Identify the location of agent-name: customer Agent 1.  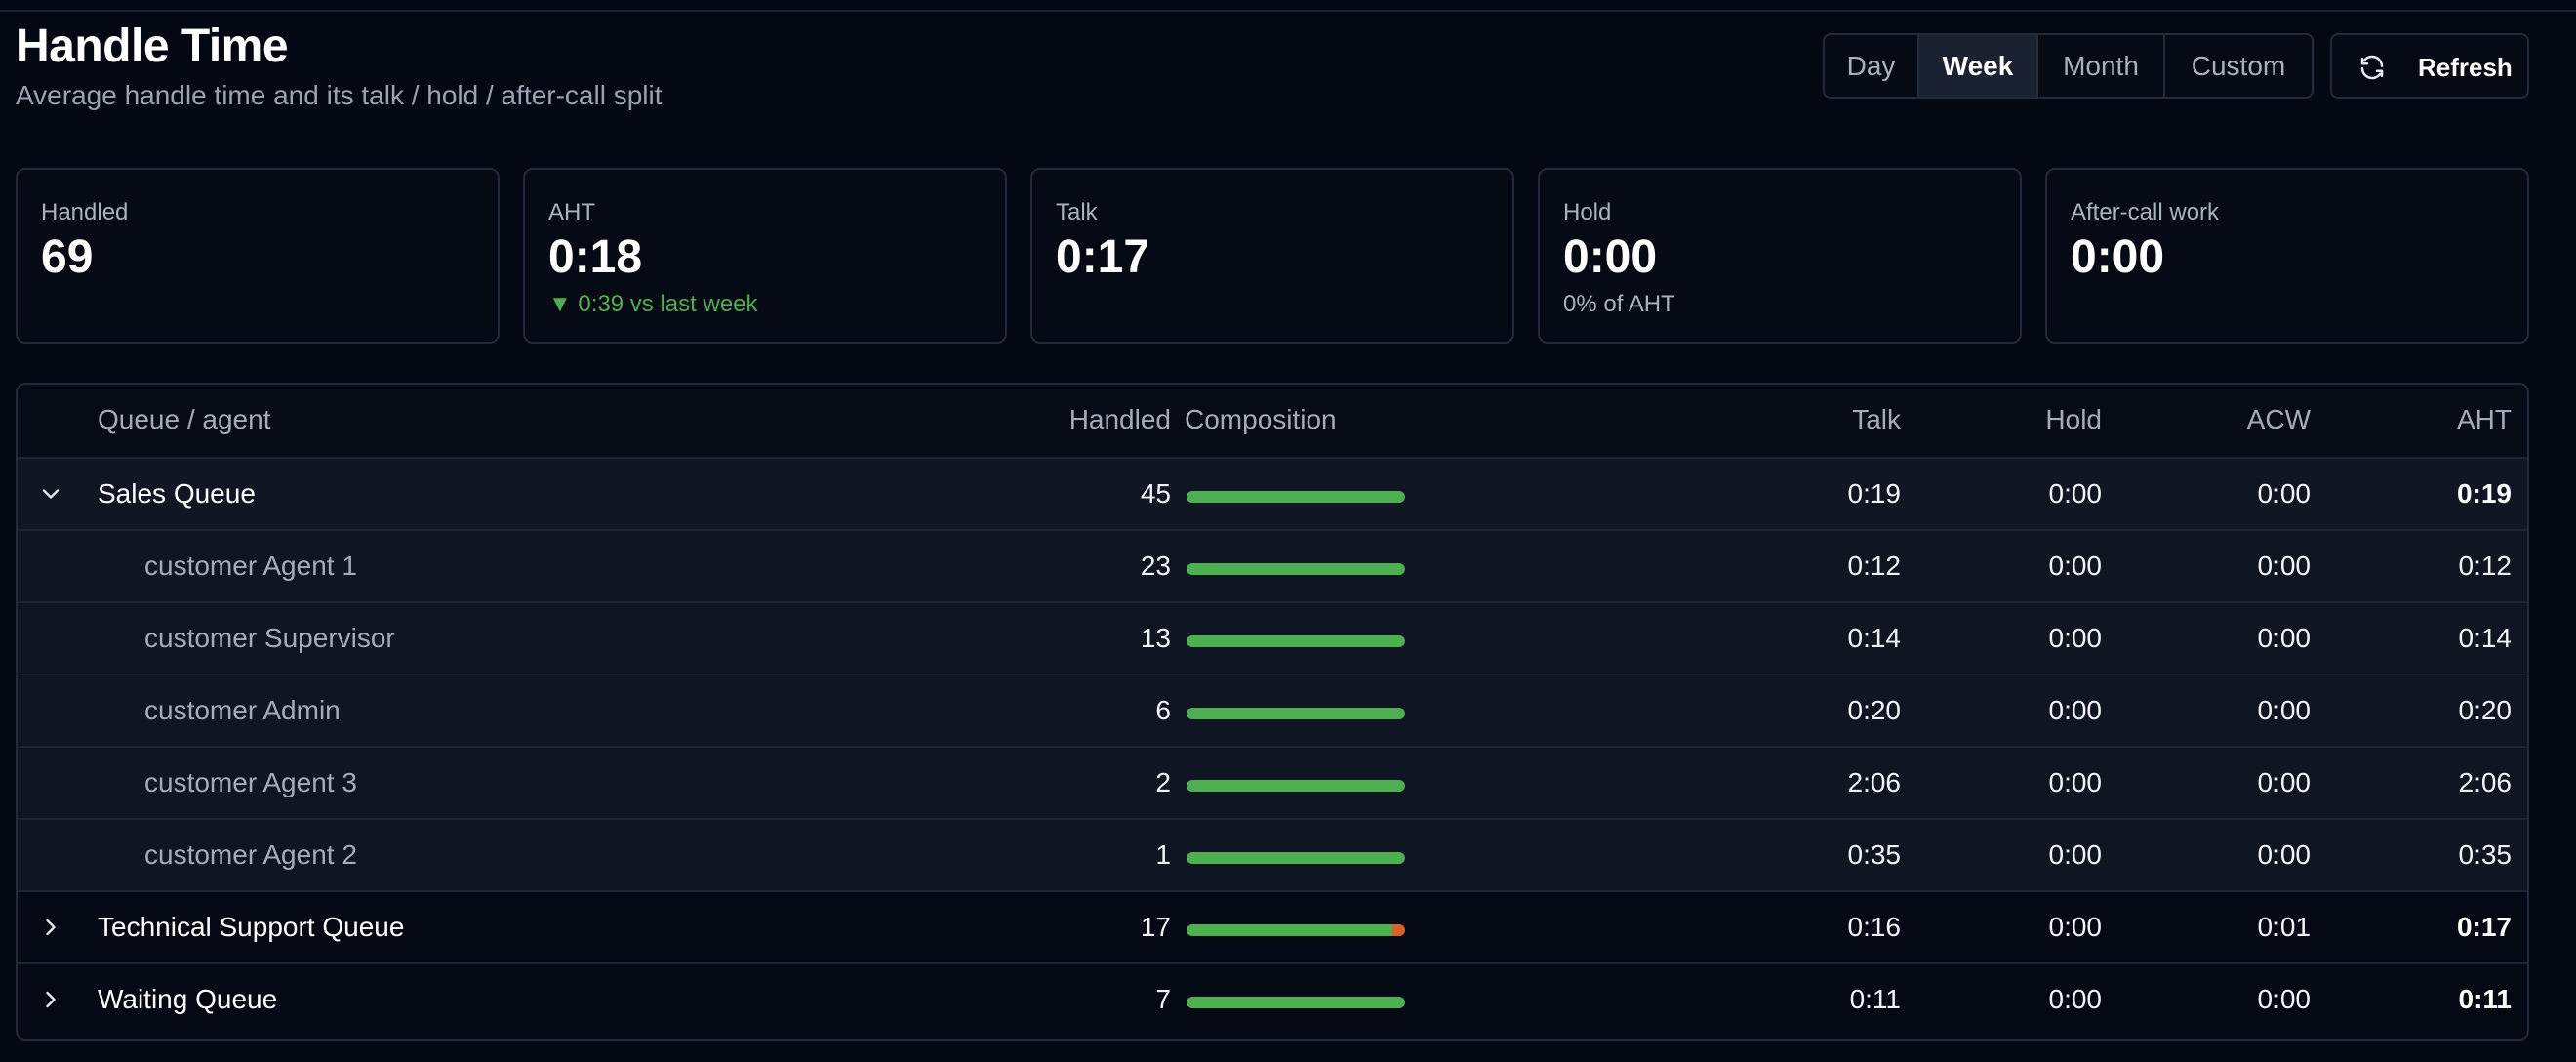
(250, 566).